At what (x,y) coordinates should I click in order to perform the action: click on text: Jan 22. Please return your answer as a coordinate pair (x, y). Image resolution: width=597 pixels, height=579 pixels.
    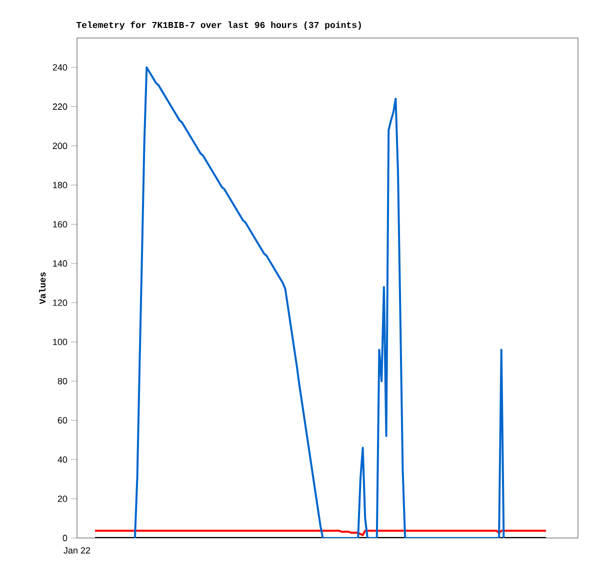
    Looking at the image, I should click on (77, 550).